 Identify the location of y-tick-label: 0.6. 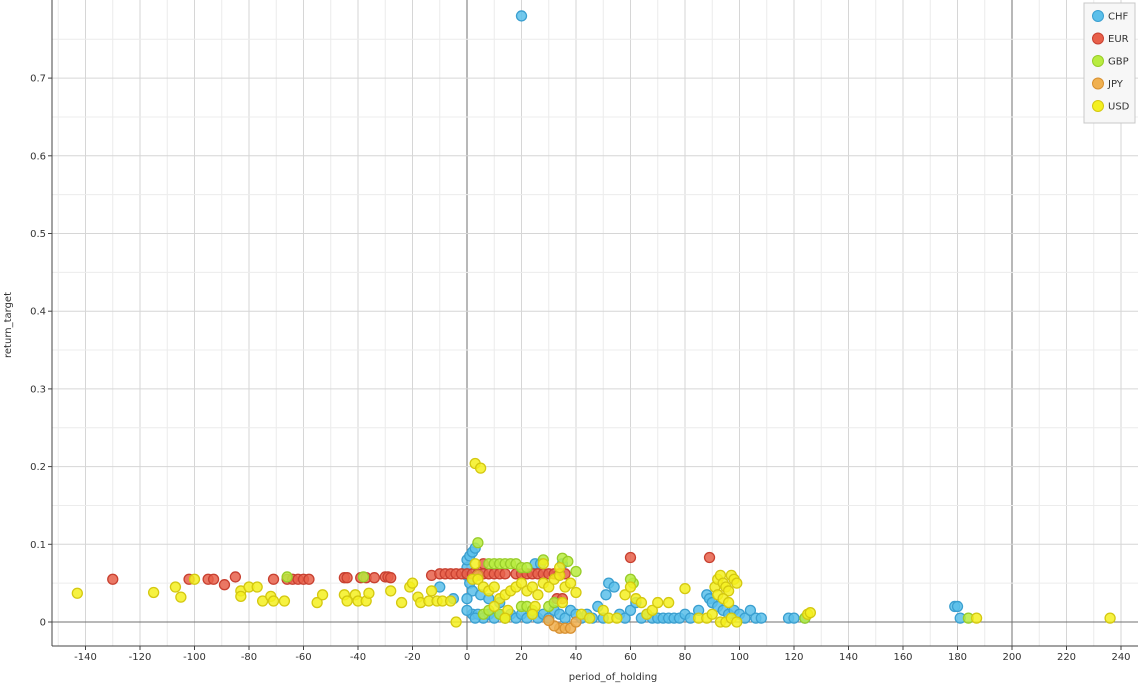
(38, 156).